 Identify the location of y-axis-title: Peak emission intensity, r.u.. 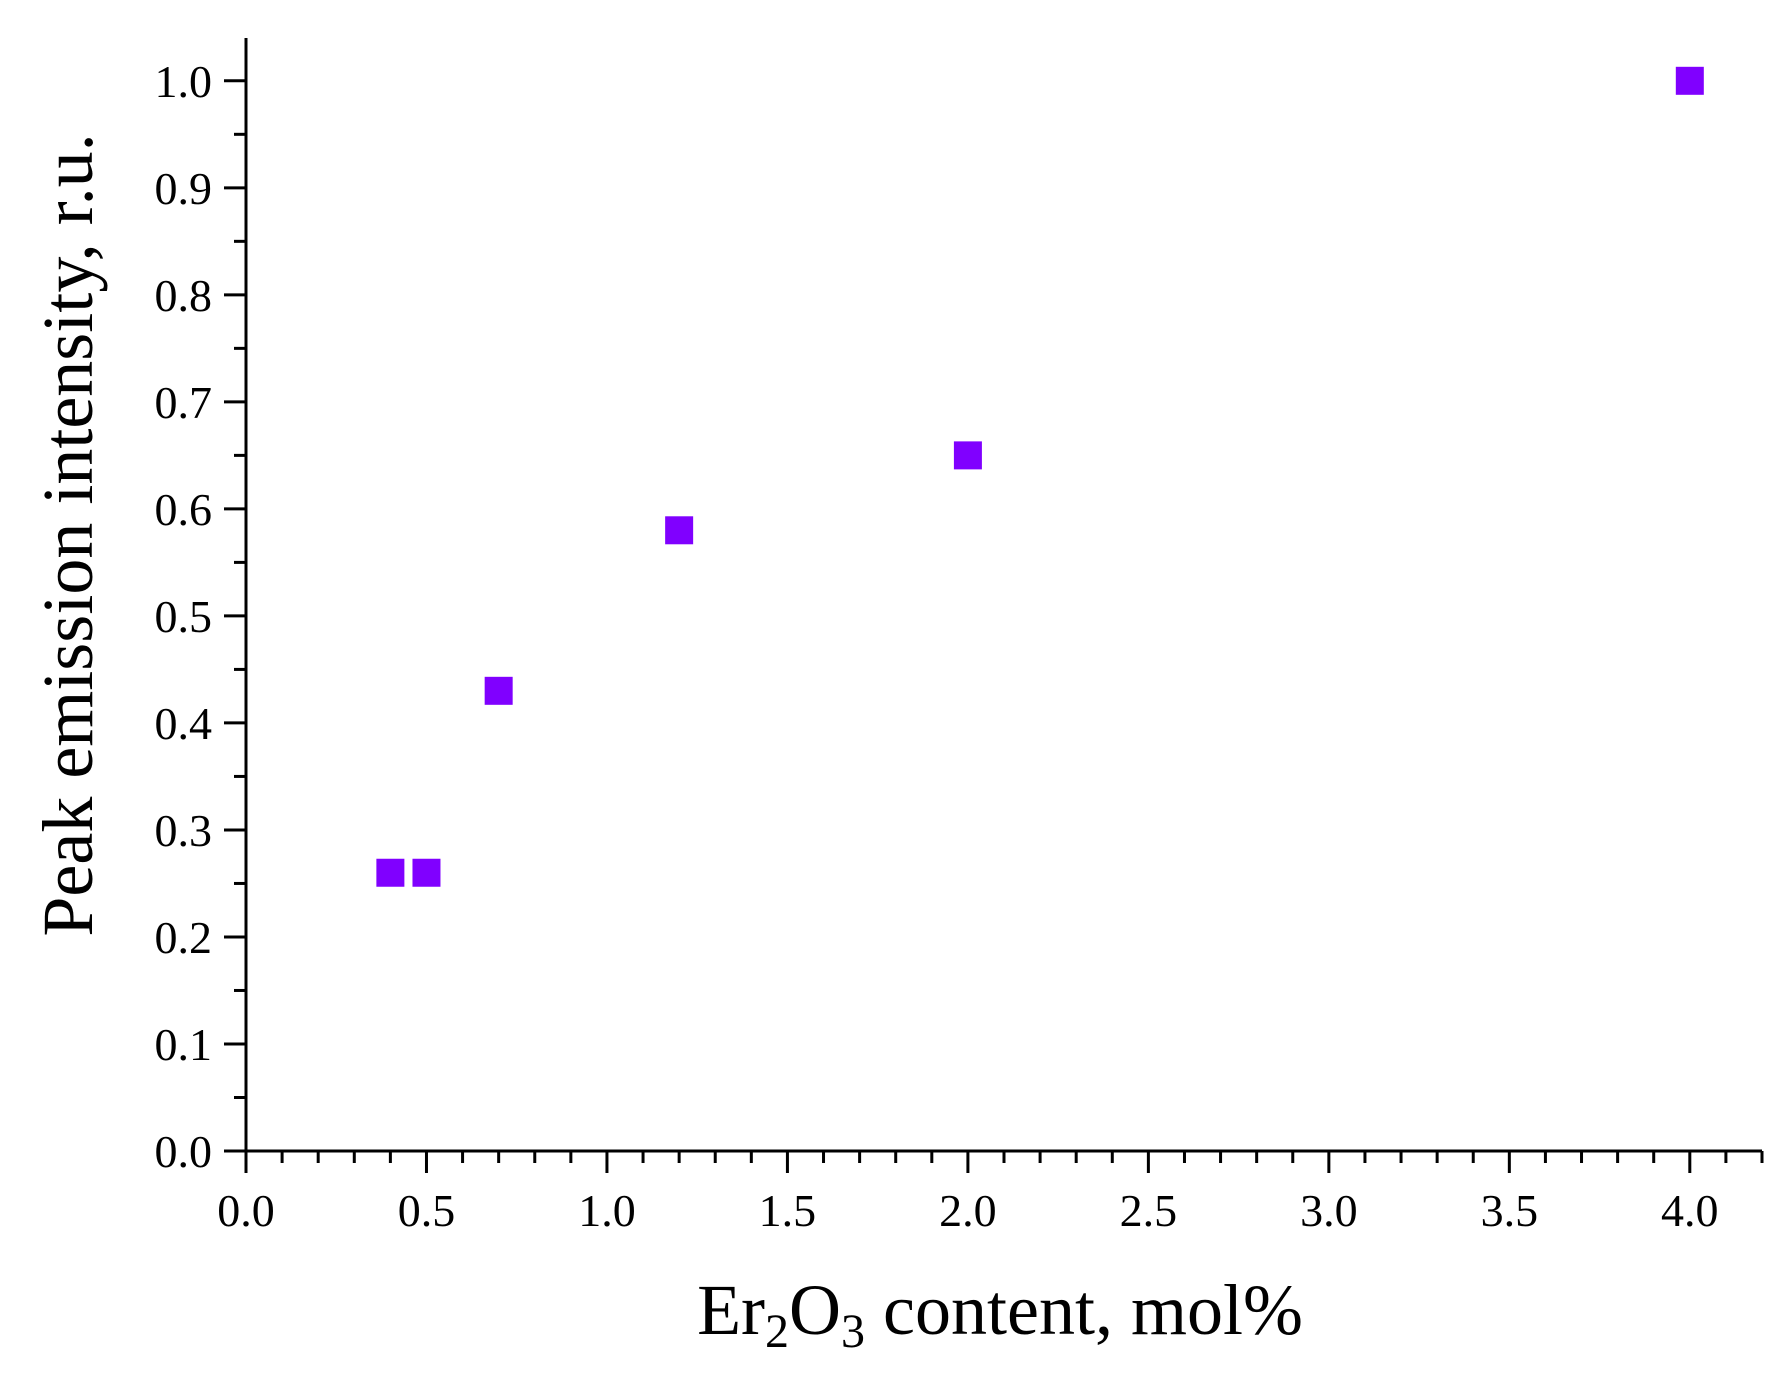
(68, 534).